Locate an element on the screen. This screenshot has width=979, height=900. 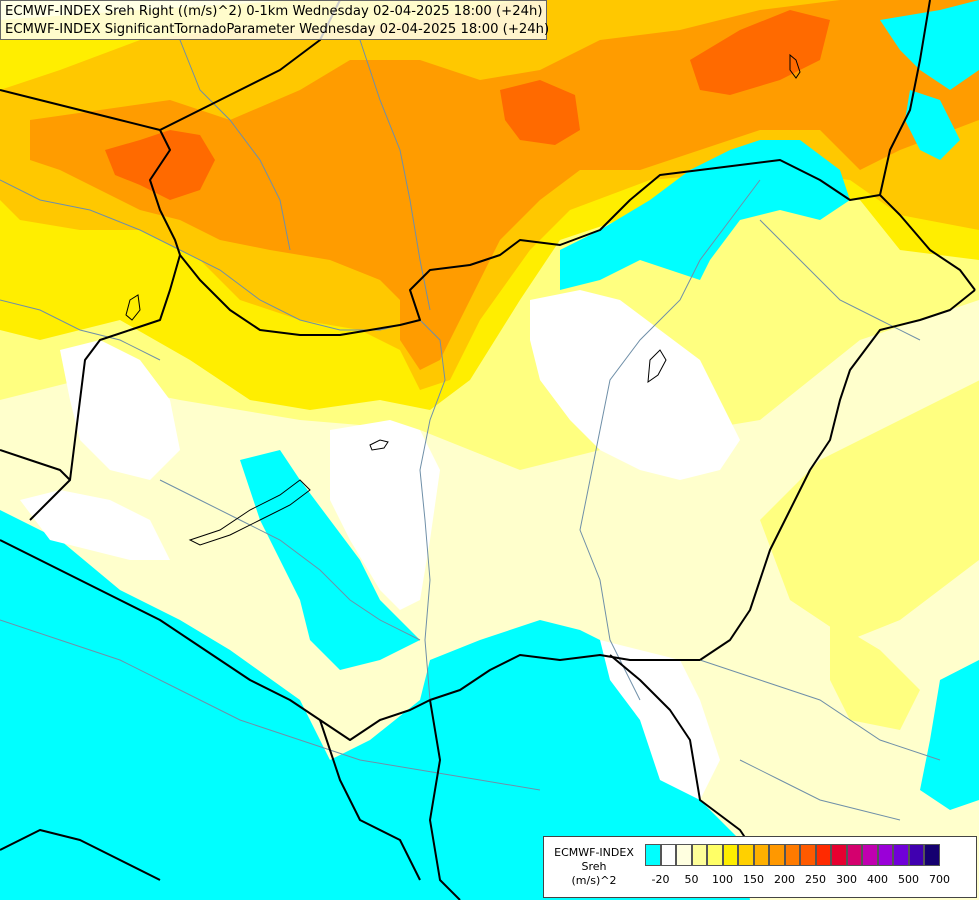
lake-balaton is located at coordinates (249, 512).